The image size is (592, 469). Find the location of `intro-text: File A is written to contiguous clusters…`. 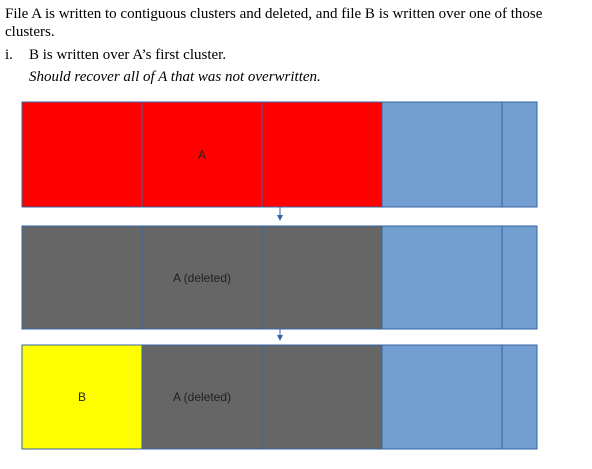

intro-text: File A is written to contiguous clusters… is located at coordinates (274, 23).